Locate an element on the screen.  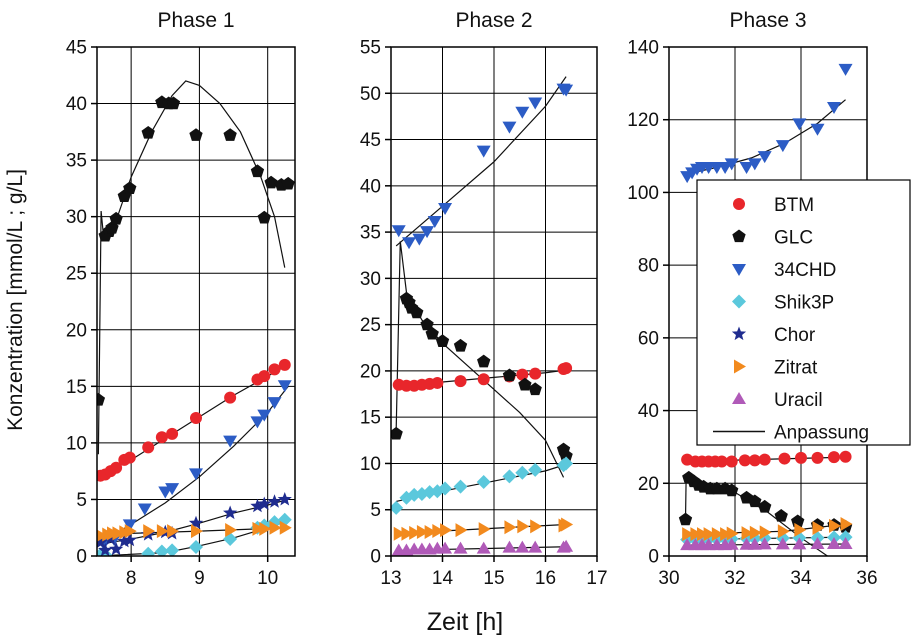
y-axis-label: Konzentration [mmol/L ; g/L] is located at coordinates (15, 300).